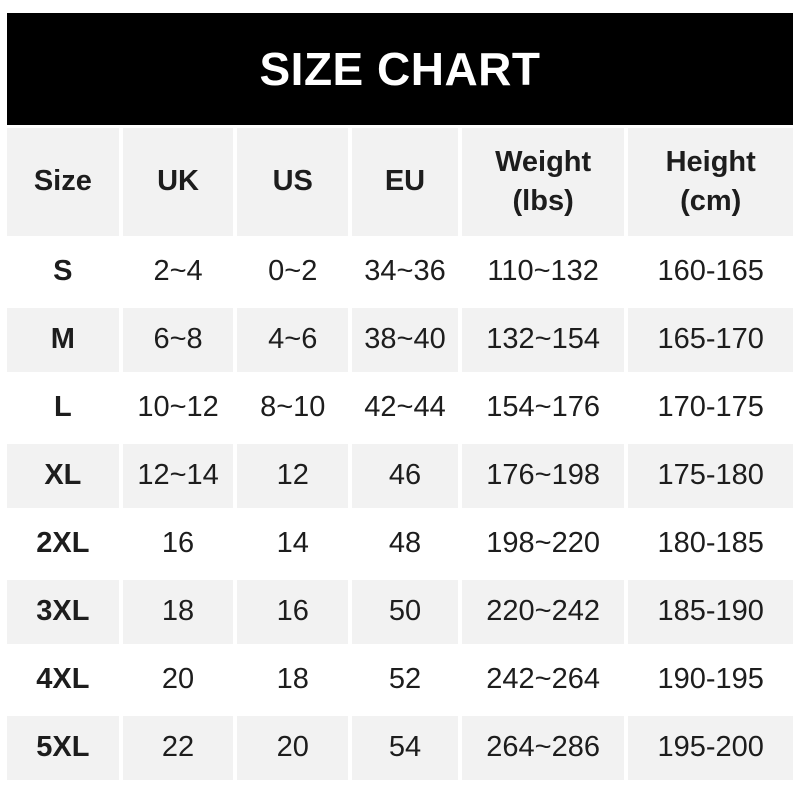 Image resolution: width=800 pixels, height=800 pixels. What do you see at coordinates (178, 272) in the screenshot?
I see `uk-cell: 2~4` at bounding box center [178, 272].